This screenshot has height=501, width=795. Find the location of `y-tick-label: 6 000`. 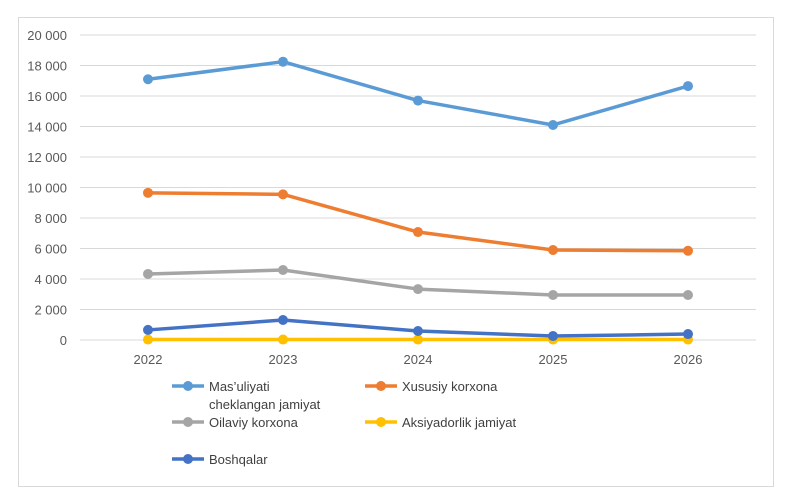

y-tick-label: 6 000 is located at coordinates (50, 249).